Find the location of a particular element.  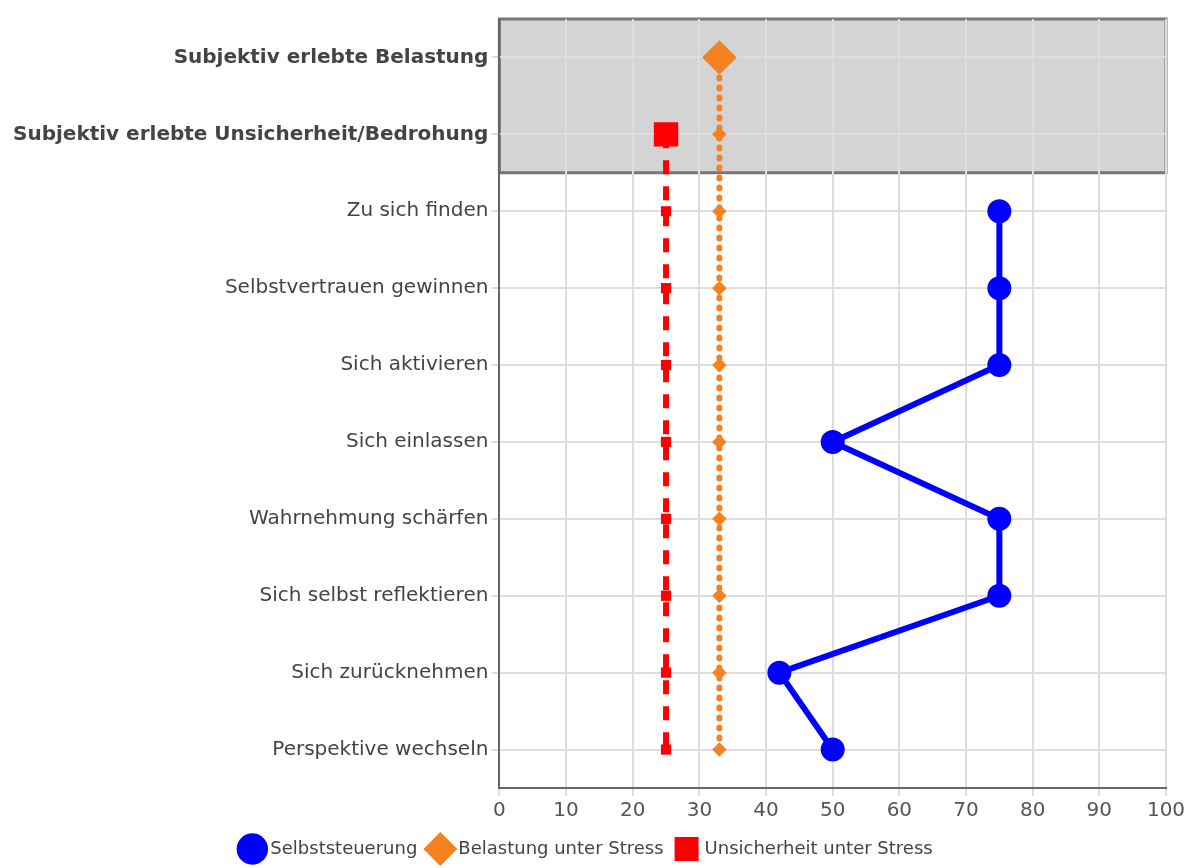

y-tick-label: Subjektiv erlebte Unsicherheit/Bedrohung is located at coordinates (251, 132).